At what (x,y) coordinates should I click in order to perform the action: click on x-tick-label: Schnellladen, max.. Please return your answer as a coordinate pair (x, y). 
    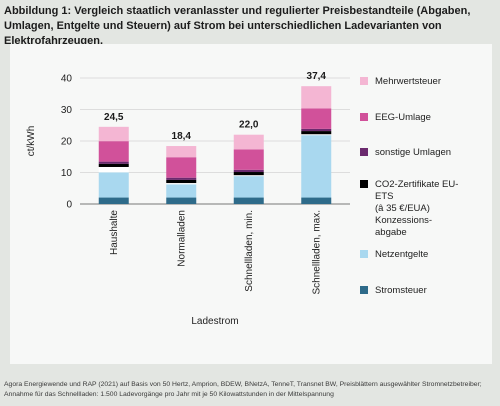
    Looking at the image, I should click on (316, 252).